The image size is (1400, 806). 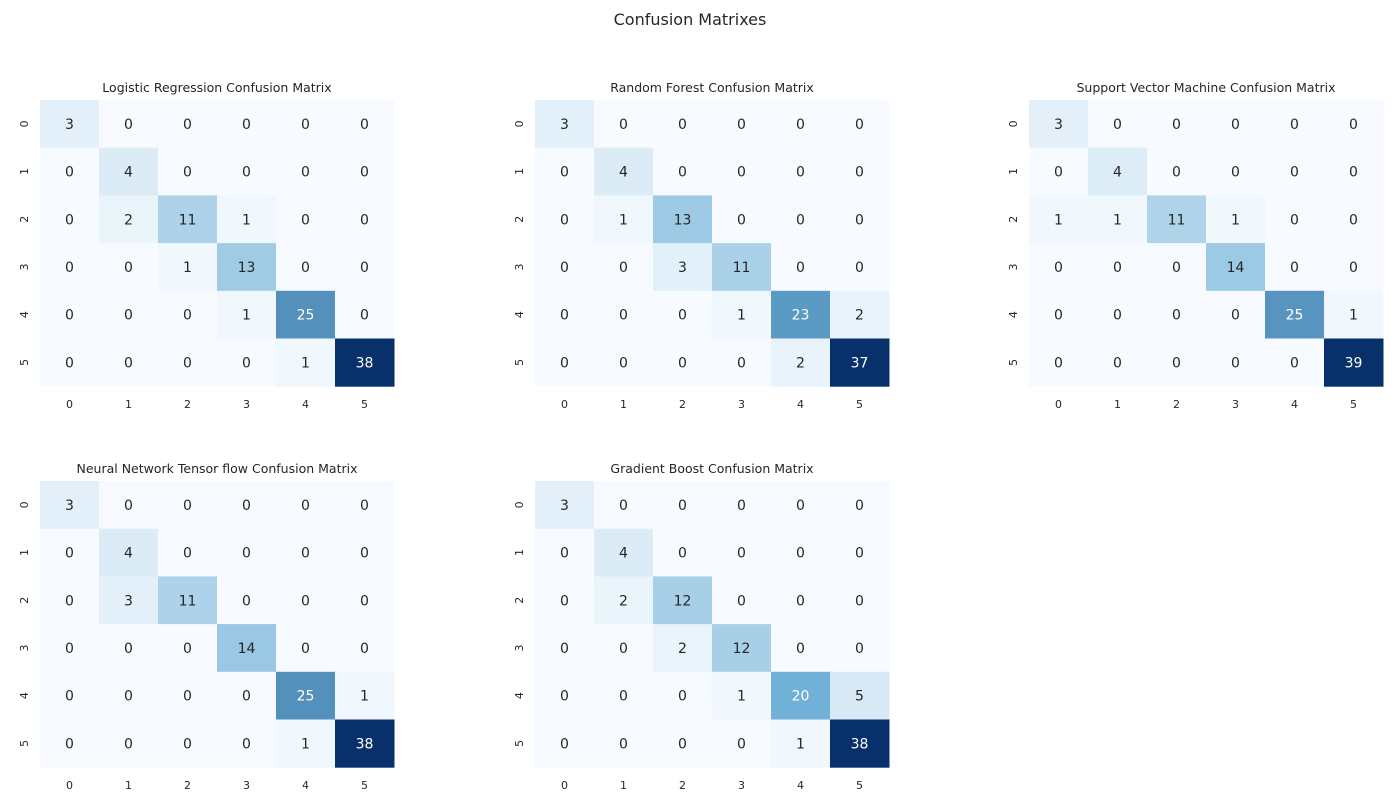 What do you see at coordinates (24, 362) in the screenshot?
I see `y-tick-label: 5` at bounding box center [24, 362].